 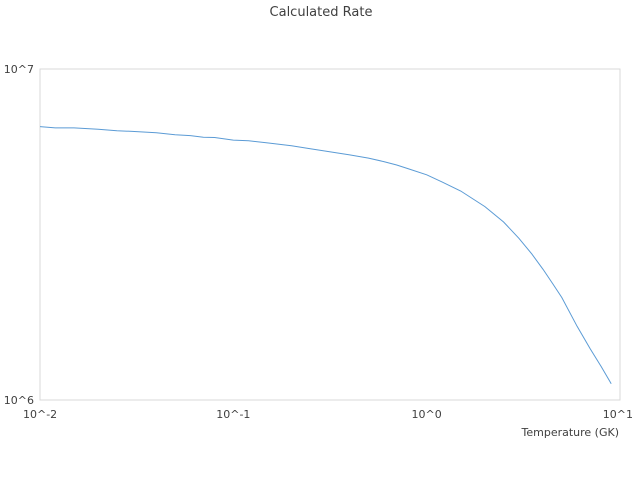 What do you see at coordinates (570, 432) in the screenshot?
I see `x-axis-label: Temperature (GK)` at bounding box center [570, 432].